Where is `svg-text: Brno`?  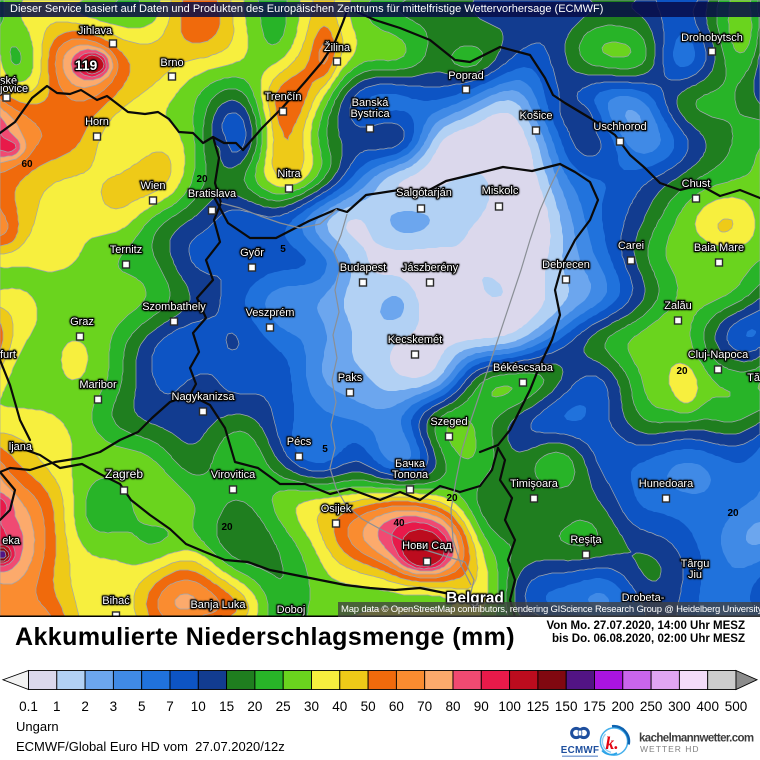
svg-text: Brno is located at coordinates (171, 63).